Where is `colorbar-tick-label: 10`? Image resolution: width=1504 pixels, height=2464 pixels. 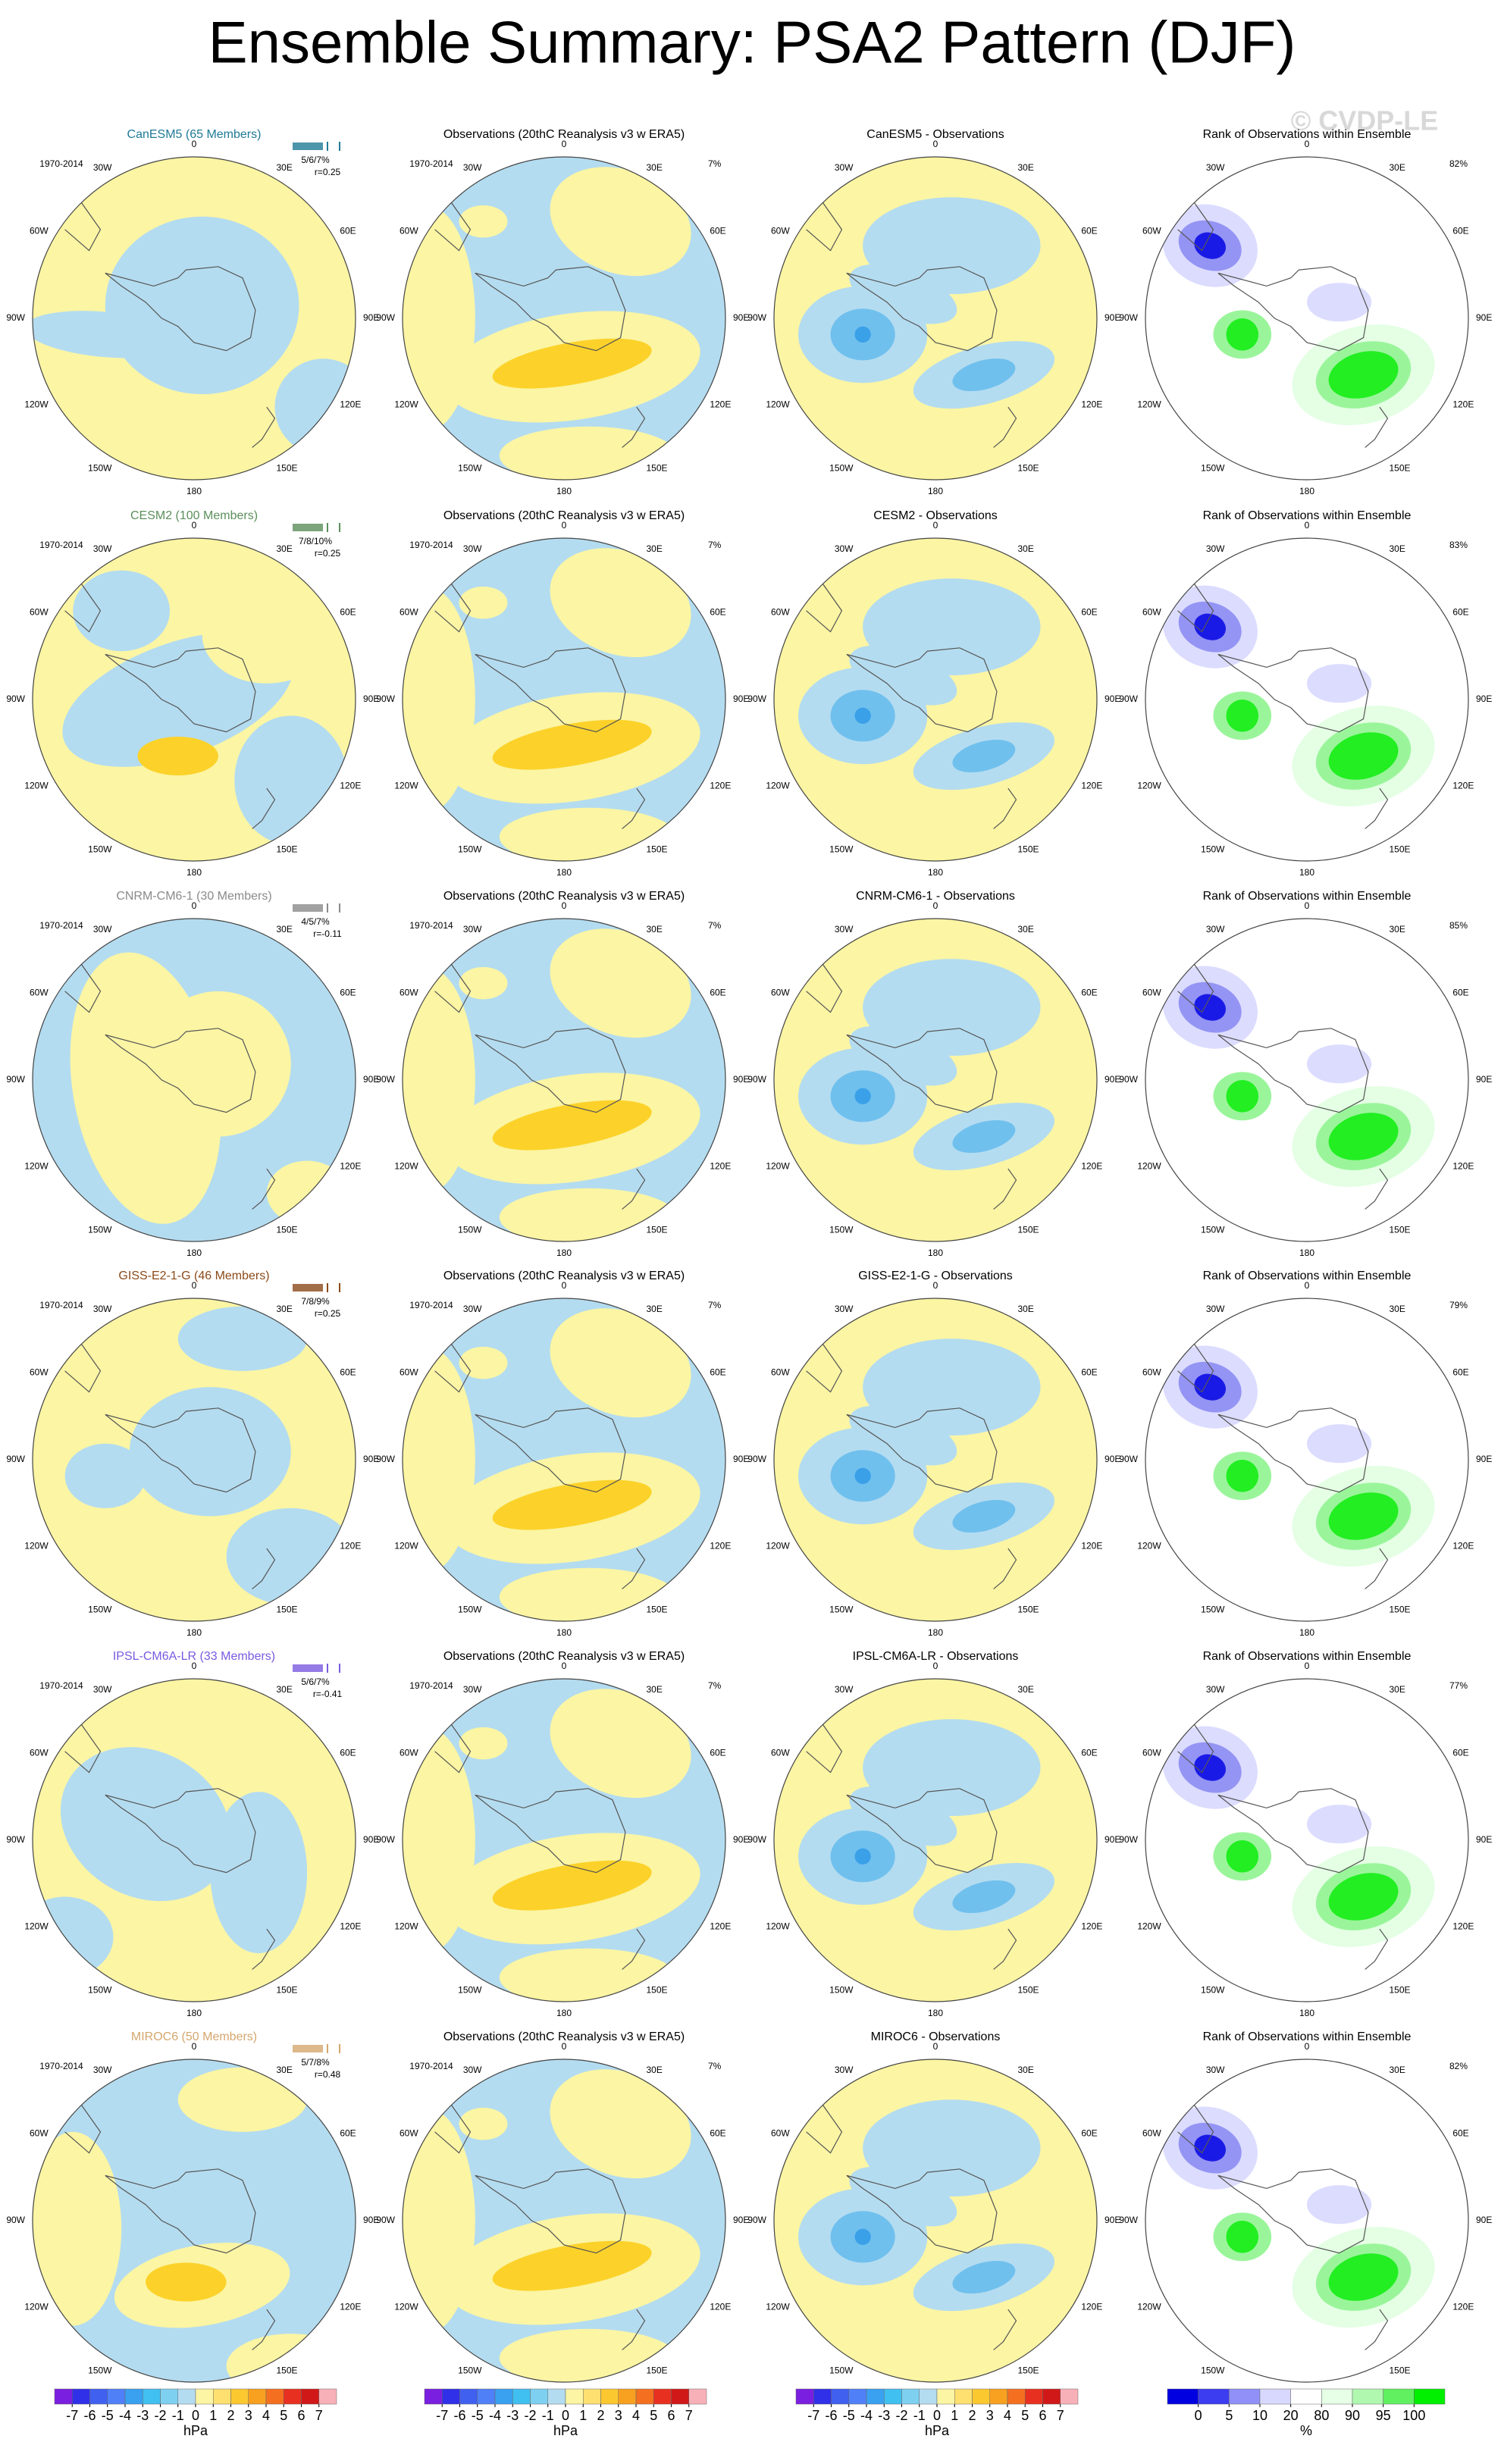 colorbar-tick-label: 10 is located at coordinates (1259, 2415).